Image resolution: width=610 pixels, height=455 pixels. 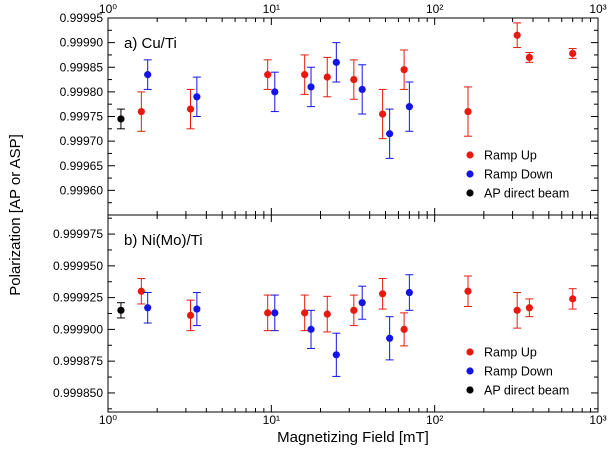 What do you see at coordinates (434, 9) in the screenshot?
I see `x-tick-label-top: 10²` at bounding box center [434, 9].